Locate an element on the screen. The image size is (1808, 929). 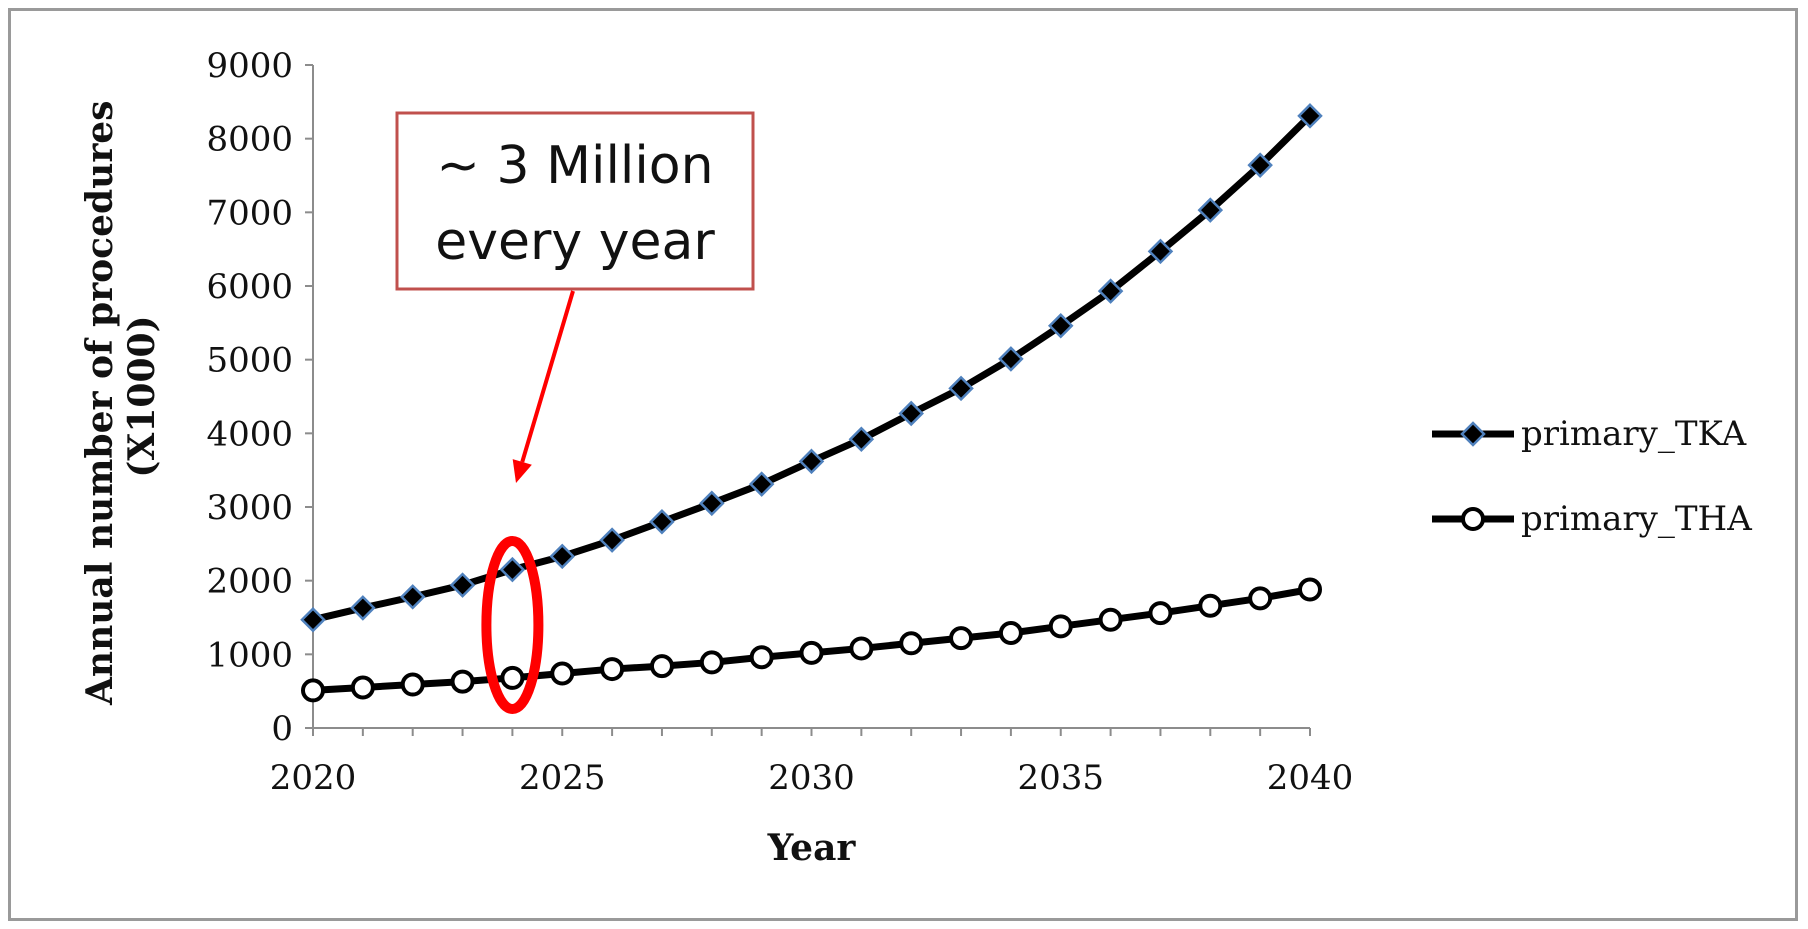
legend-marker-primary_TKA is located at coordinates (1473, 434).